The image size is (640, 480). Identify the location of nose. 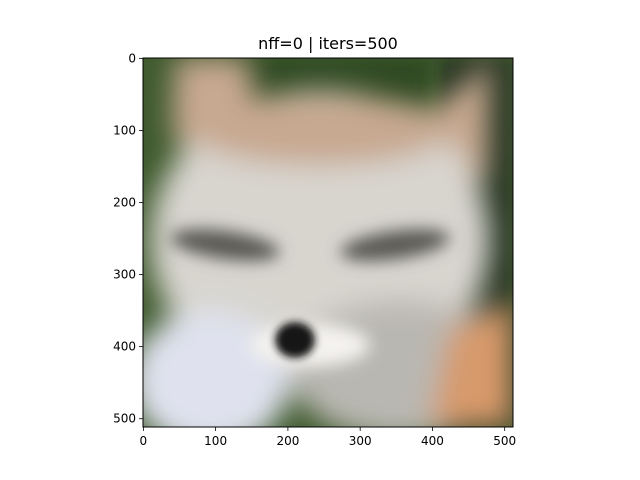
(295, 340).